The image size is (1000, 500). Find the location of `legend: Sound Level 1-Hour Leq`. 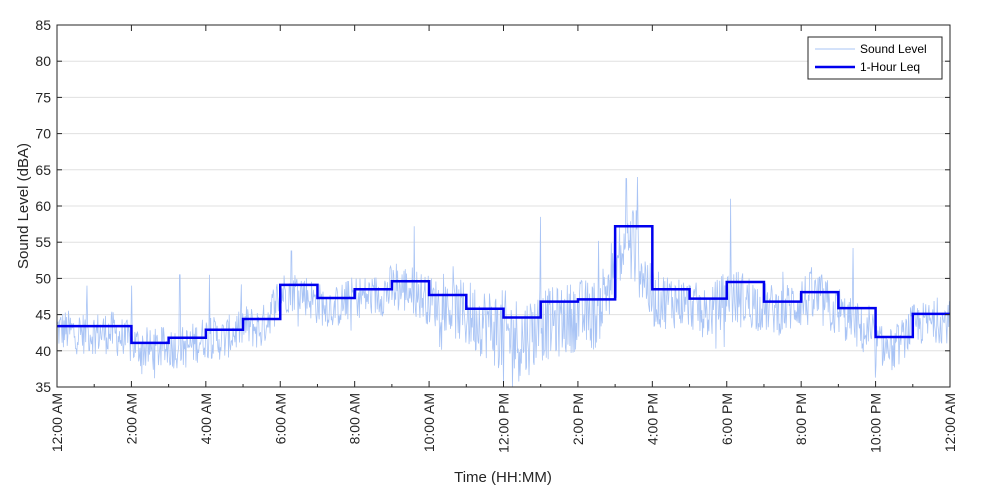

legend: Sound Level 1-Hour Leq is located at coordinates (875, 58).